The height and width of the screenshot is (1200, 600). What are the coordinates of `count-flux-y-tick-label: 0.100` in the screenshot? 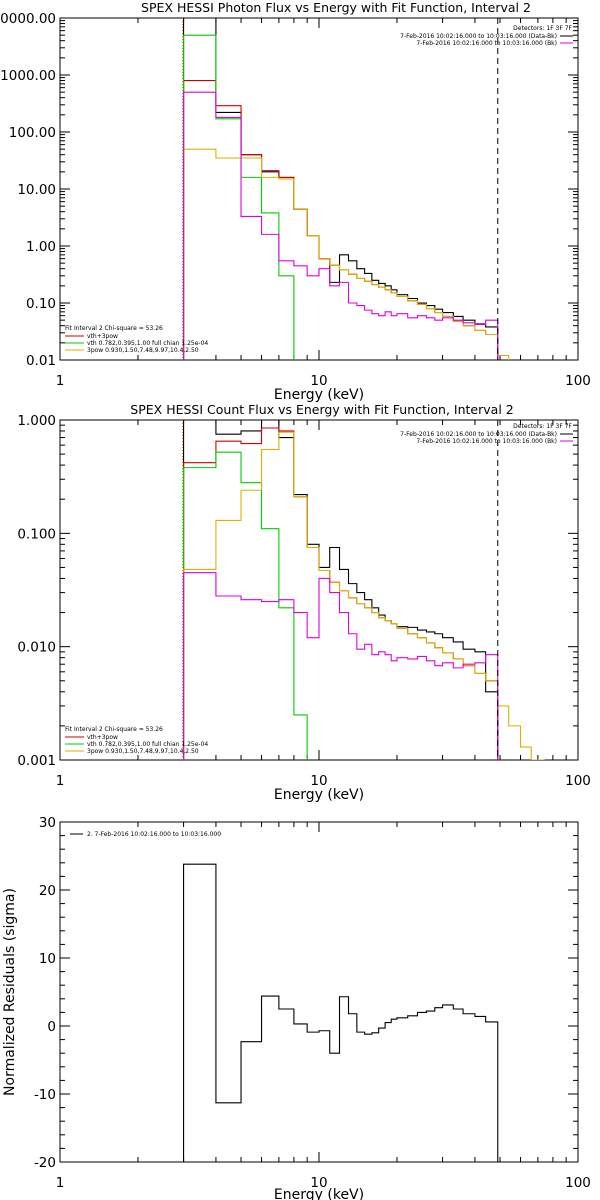 It's located at (36, 534).